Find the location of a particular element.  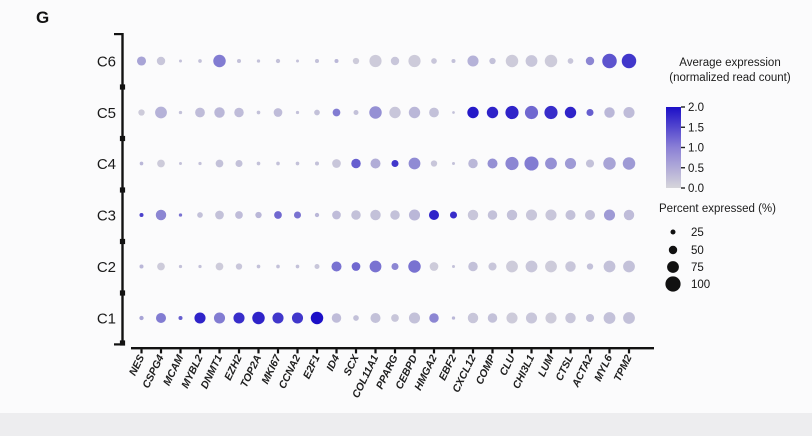

dot-C5-ACTA2 is located at coordinates (590, 112).